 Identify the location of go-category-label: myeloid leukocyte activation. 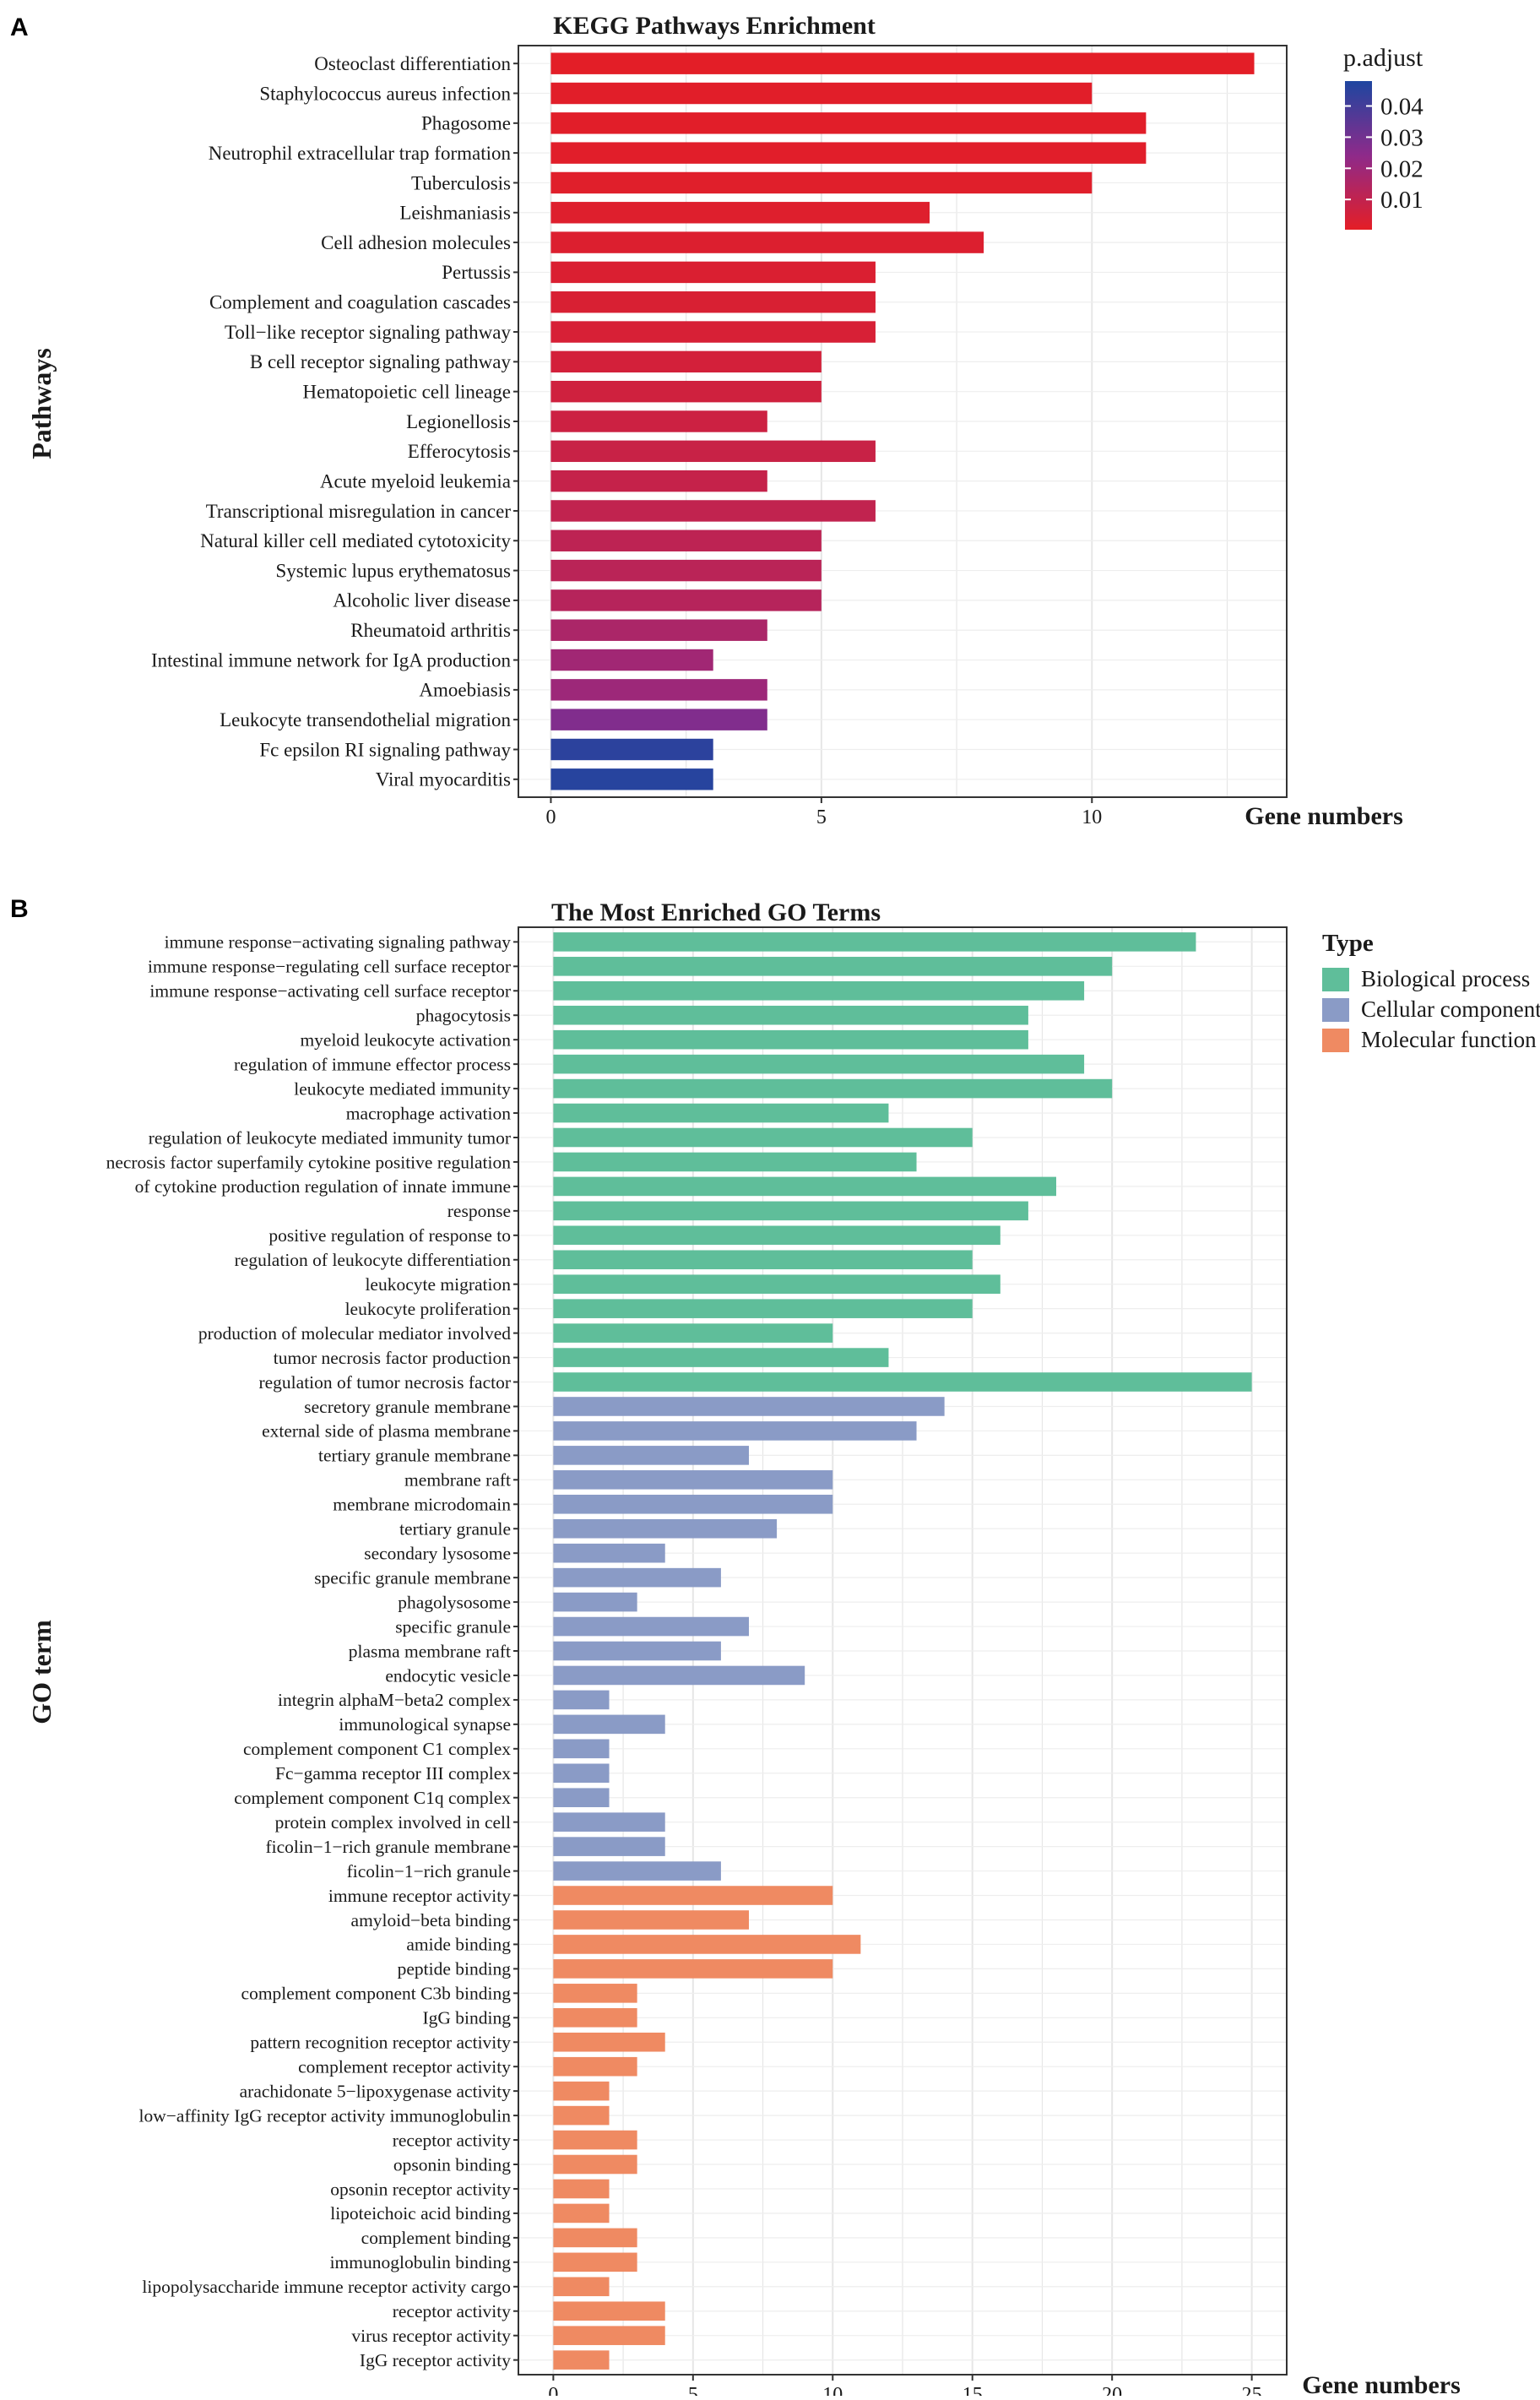
(405, 1039).